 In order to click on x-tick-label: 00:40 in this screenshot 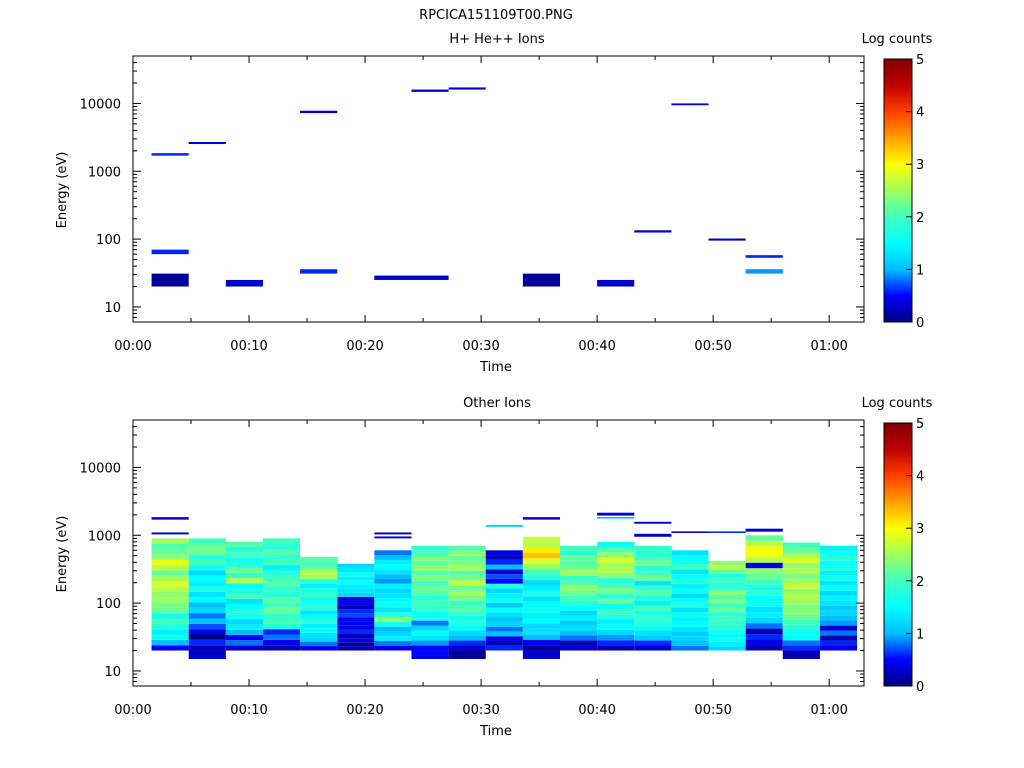, I will do `click(596, 710)`.